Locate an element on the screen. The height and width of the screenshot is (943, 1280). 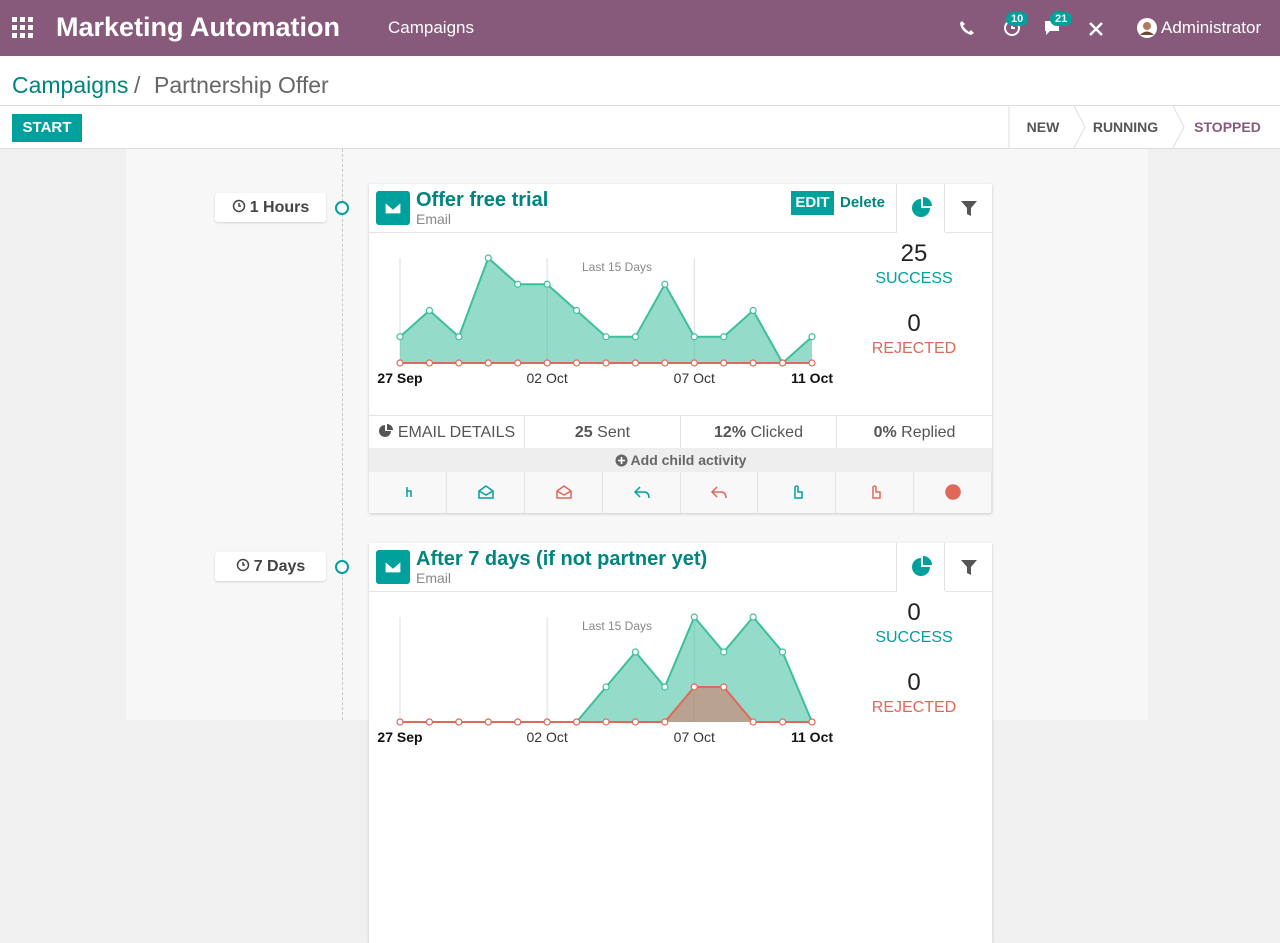
trigger-pill: 1 Hours is located at coordinates (270, 207).